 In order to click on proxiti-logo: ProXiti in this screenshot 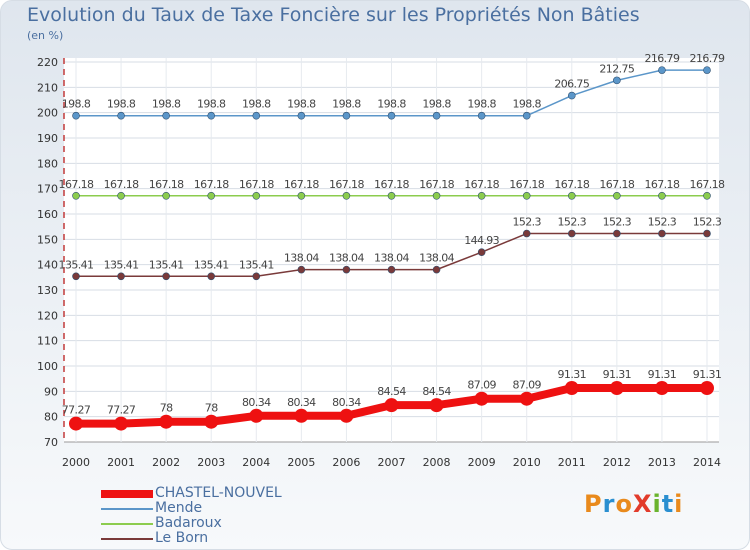, I will do `click(633, 504)`.